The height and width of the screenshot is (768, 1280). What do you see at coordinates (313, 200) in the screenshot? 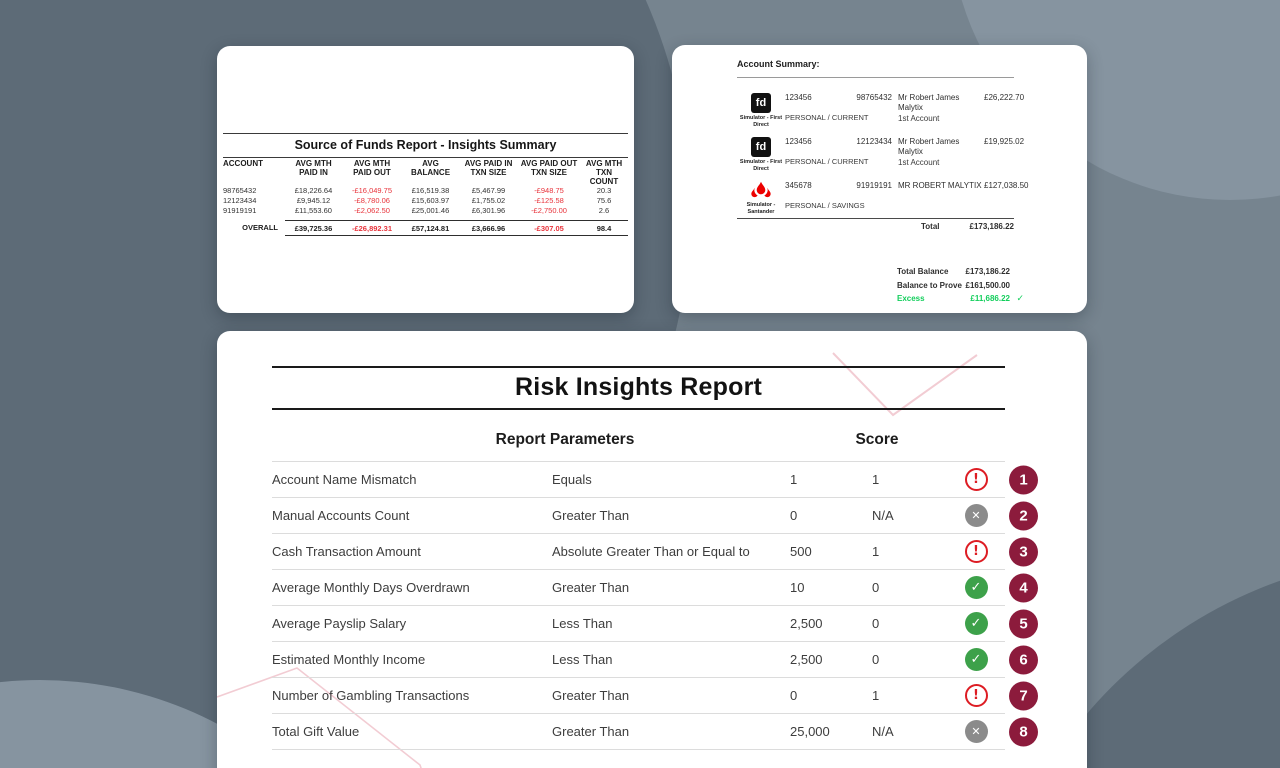
I see `table-cell: £9,945.12` at bounding box center [313, 200].